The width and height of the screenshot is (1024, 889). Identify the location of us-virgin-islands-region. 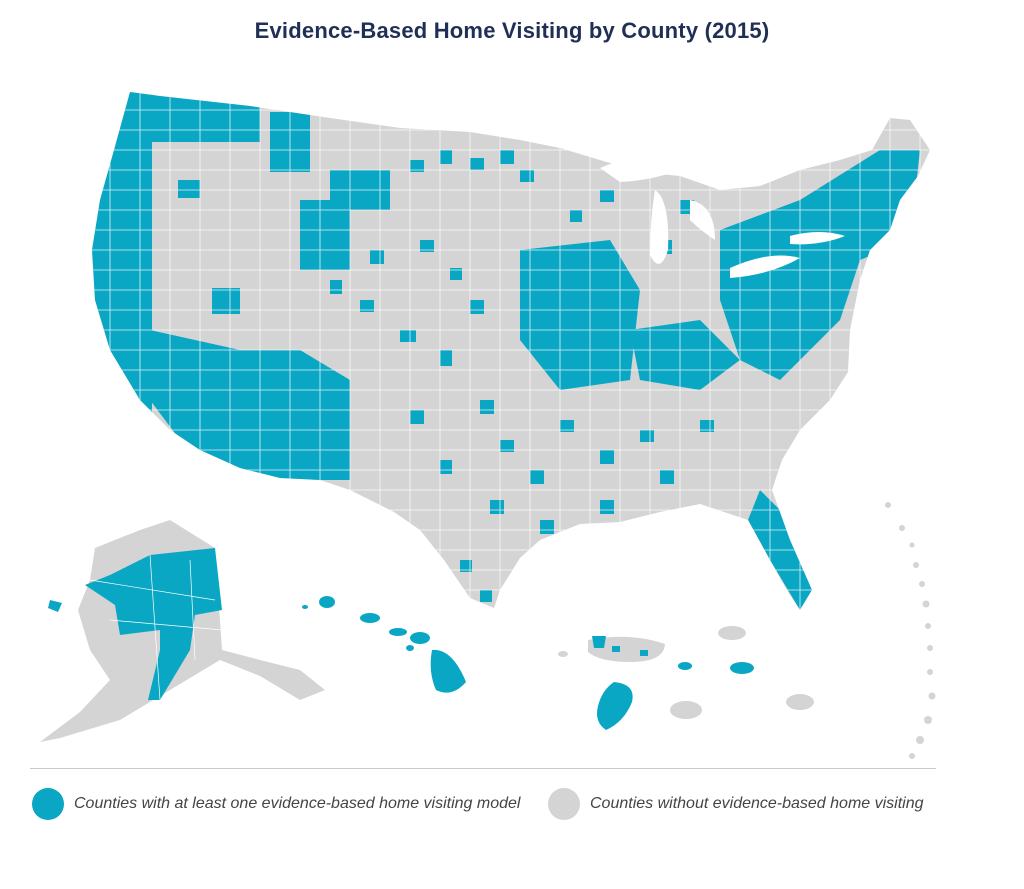
(716, 668).